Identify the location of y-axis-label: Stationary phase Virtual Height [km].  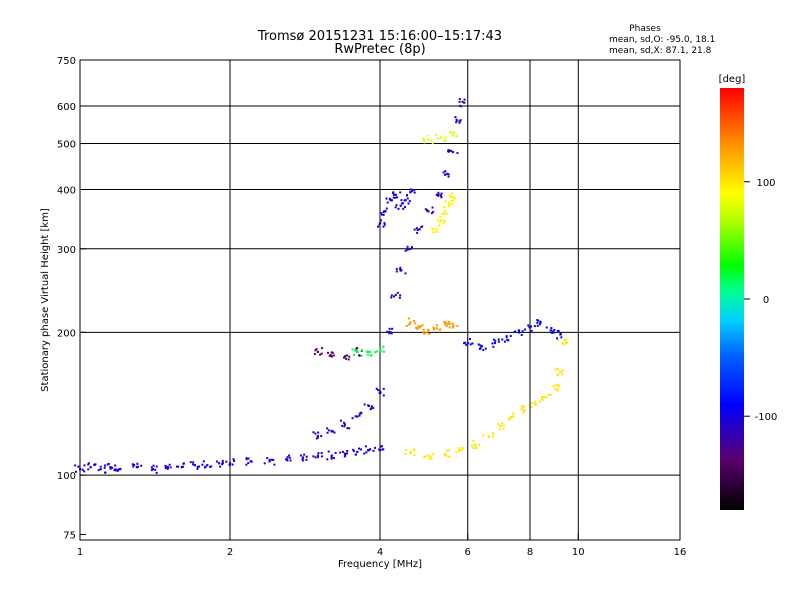
(45, 300).